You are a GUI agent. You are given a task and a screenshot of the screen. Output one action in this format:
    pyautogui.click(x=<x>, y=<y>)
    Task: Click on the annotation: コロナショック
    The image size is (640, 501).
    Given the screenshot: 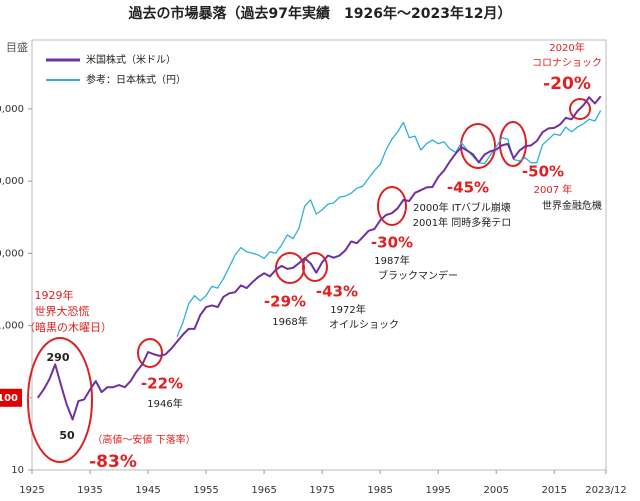 What is the action you would take?
    pyautogui.click(x=567, y=63)
    